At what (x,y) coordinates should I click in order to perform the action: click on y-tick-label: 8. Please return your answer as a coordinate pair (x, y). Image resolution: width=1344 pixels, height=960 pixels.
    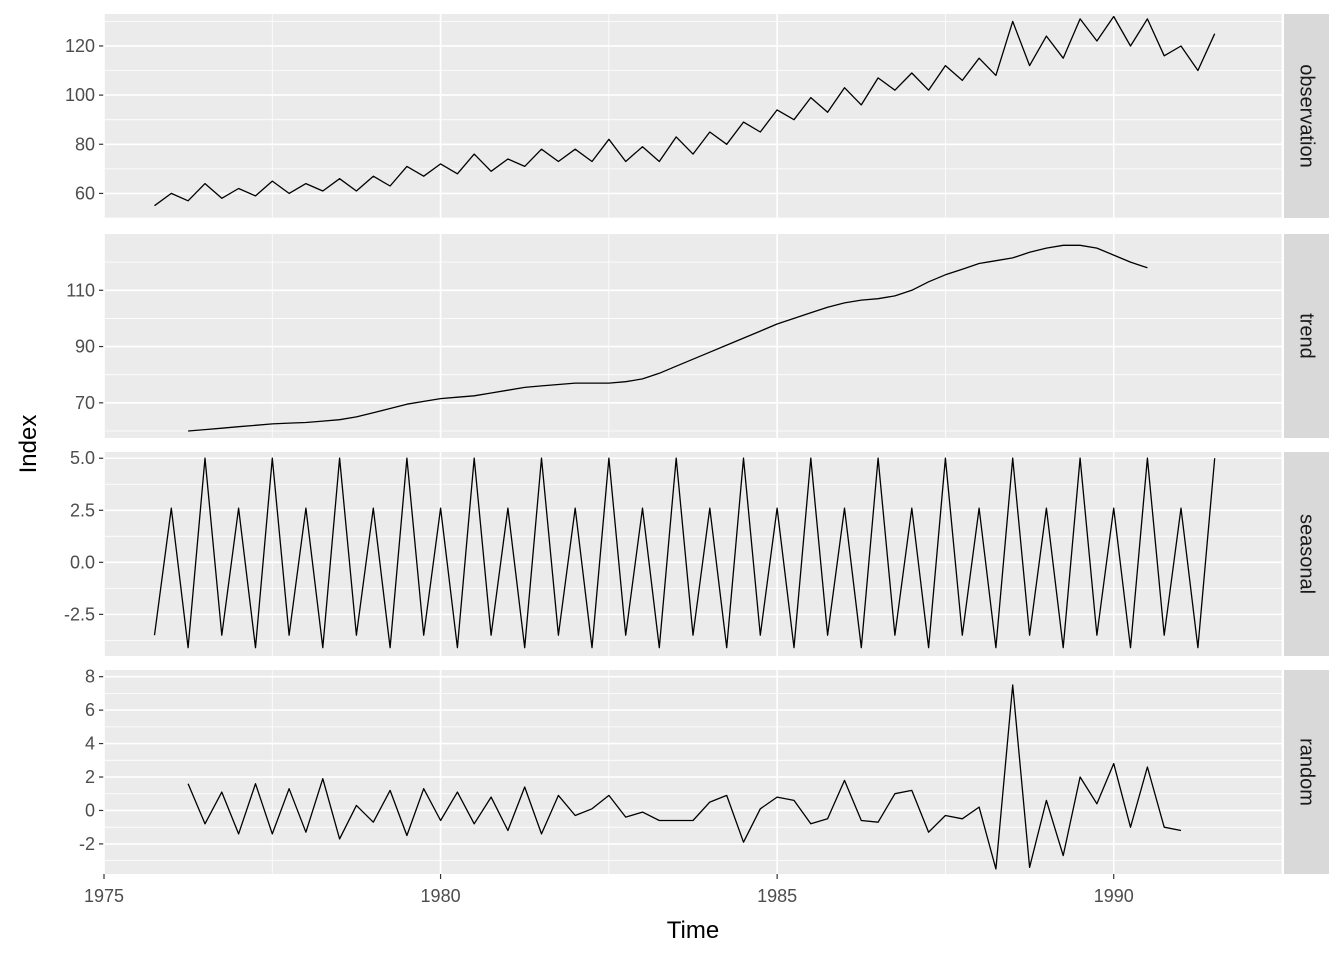
    Looking at the image, I should click on (90, 677).